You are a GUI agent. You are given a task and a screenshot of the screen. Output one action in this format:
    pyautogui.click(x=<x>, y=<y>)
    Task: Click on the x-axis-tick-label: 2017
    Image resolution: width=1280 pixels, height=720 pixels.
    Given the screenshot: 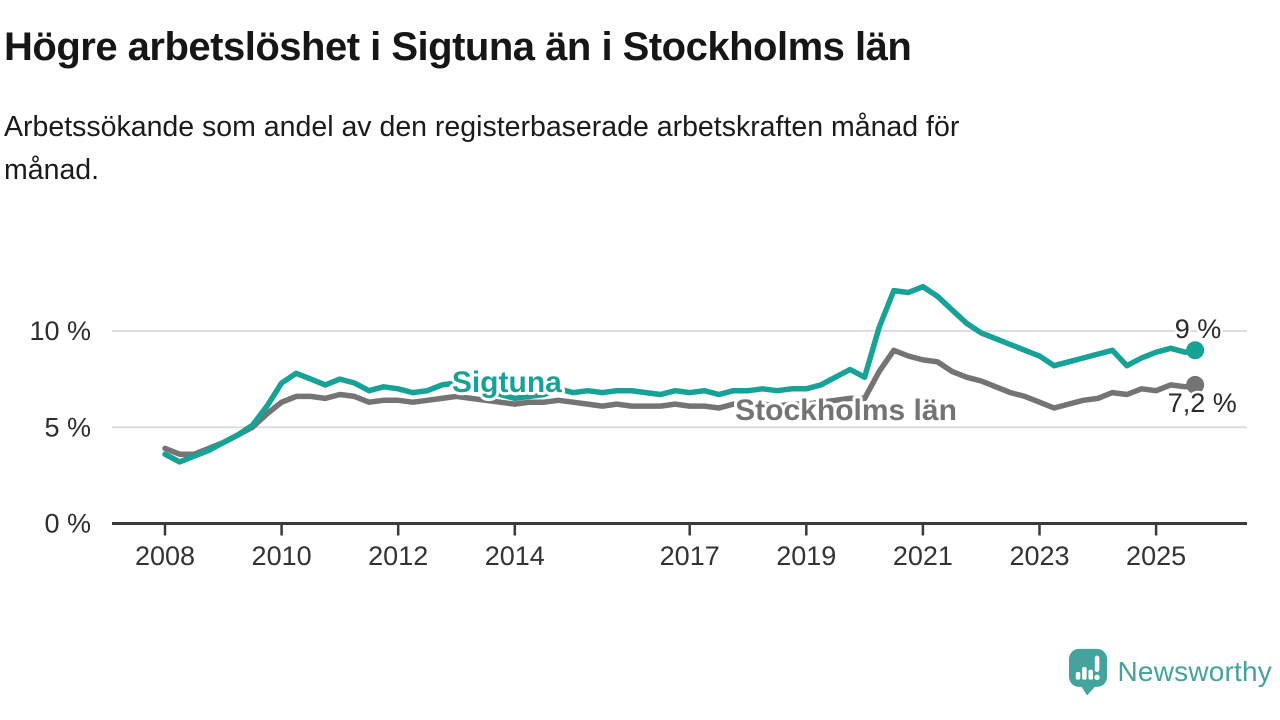 What is the action you would take?
    pyautogui.click(x=690, y=556)
    